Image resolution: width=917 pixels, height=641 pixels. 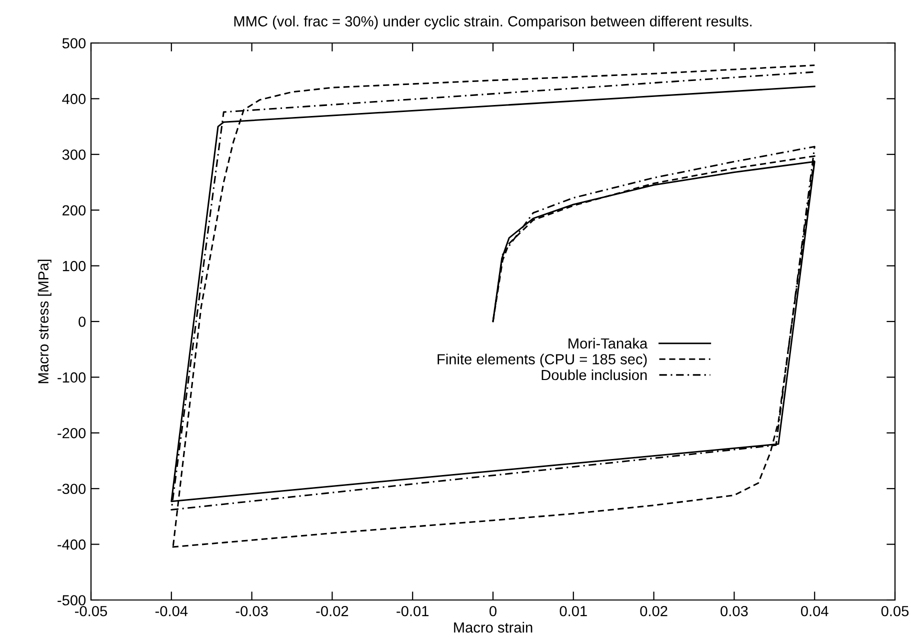 I want to click on x-tick-label: -0.03, so click(x=252, y=611).